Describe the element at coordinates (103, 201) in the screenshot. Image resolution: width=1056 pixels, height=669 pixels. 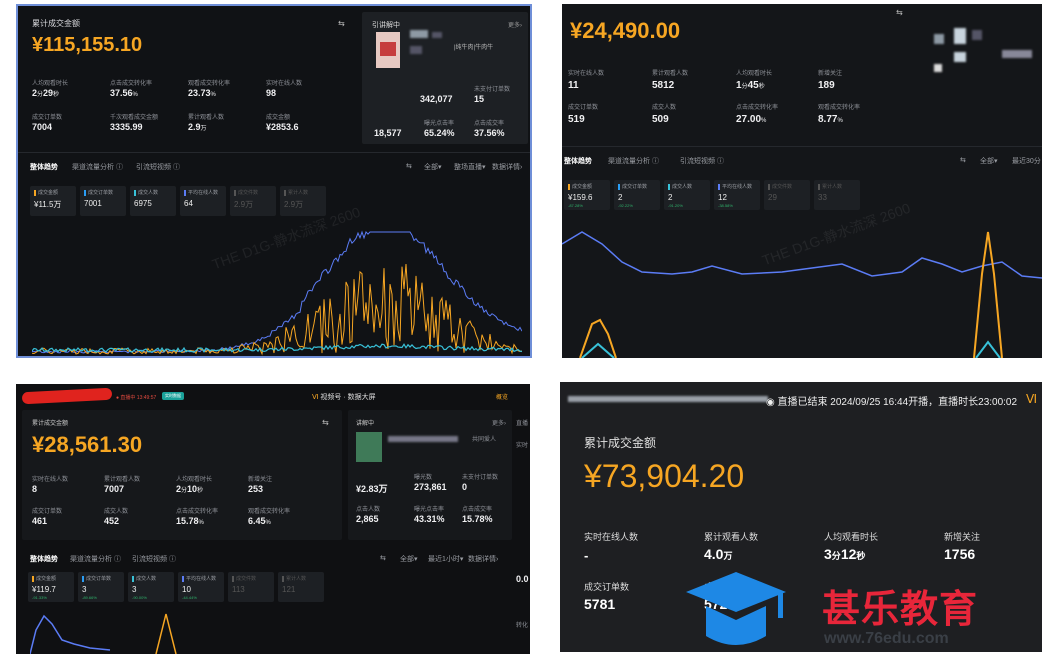
I see `metric-card: 成交订单数 7001` at that location.